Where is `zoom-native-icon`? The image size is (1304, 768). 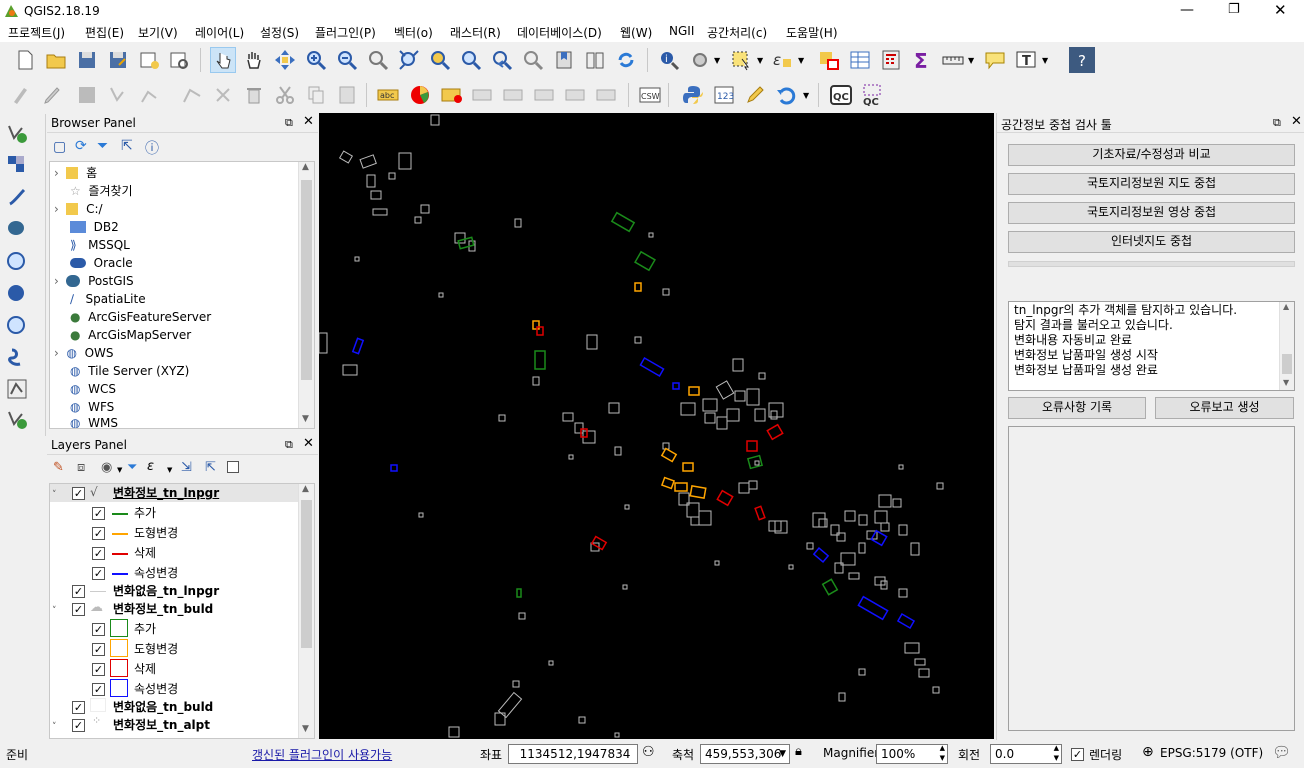 zoom-native-icon is located at coordinates (378, 60).